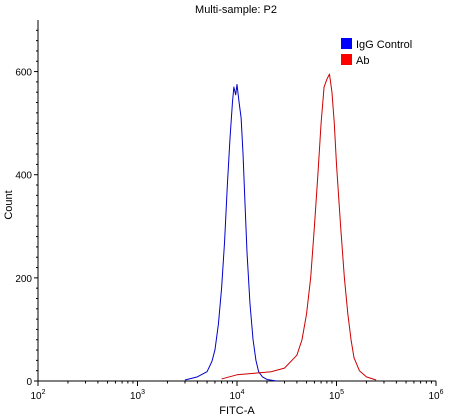  Describe the element at coordinates (26, 208) in the screenshot. I see `y-axis-ticks: 0 200 400 600` at that location.